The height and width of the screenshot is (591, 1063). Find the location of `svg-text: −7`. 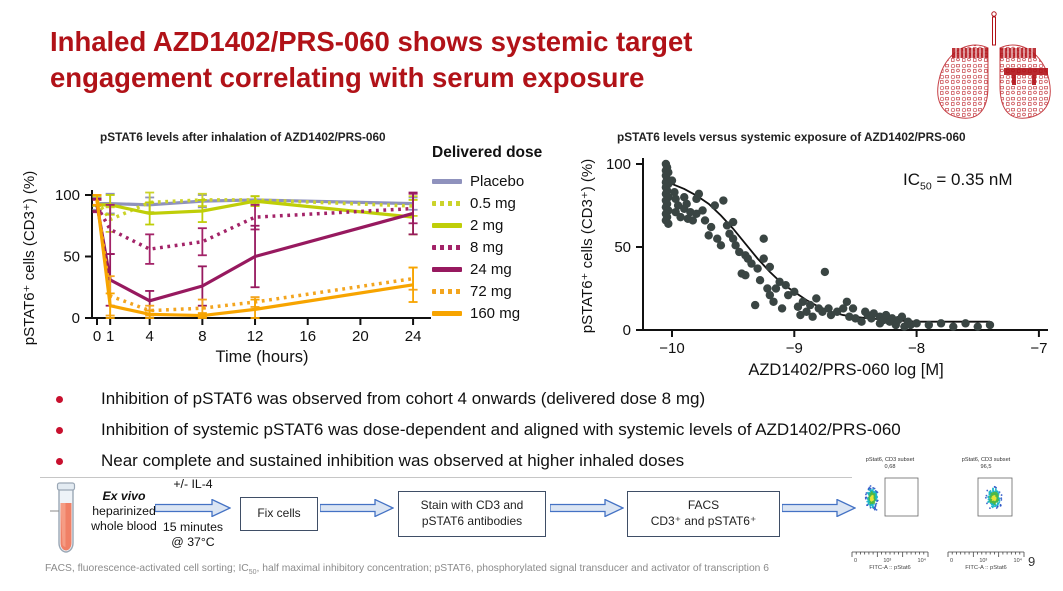

svg-text: −7 is located at coordinates (1038, 348).